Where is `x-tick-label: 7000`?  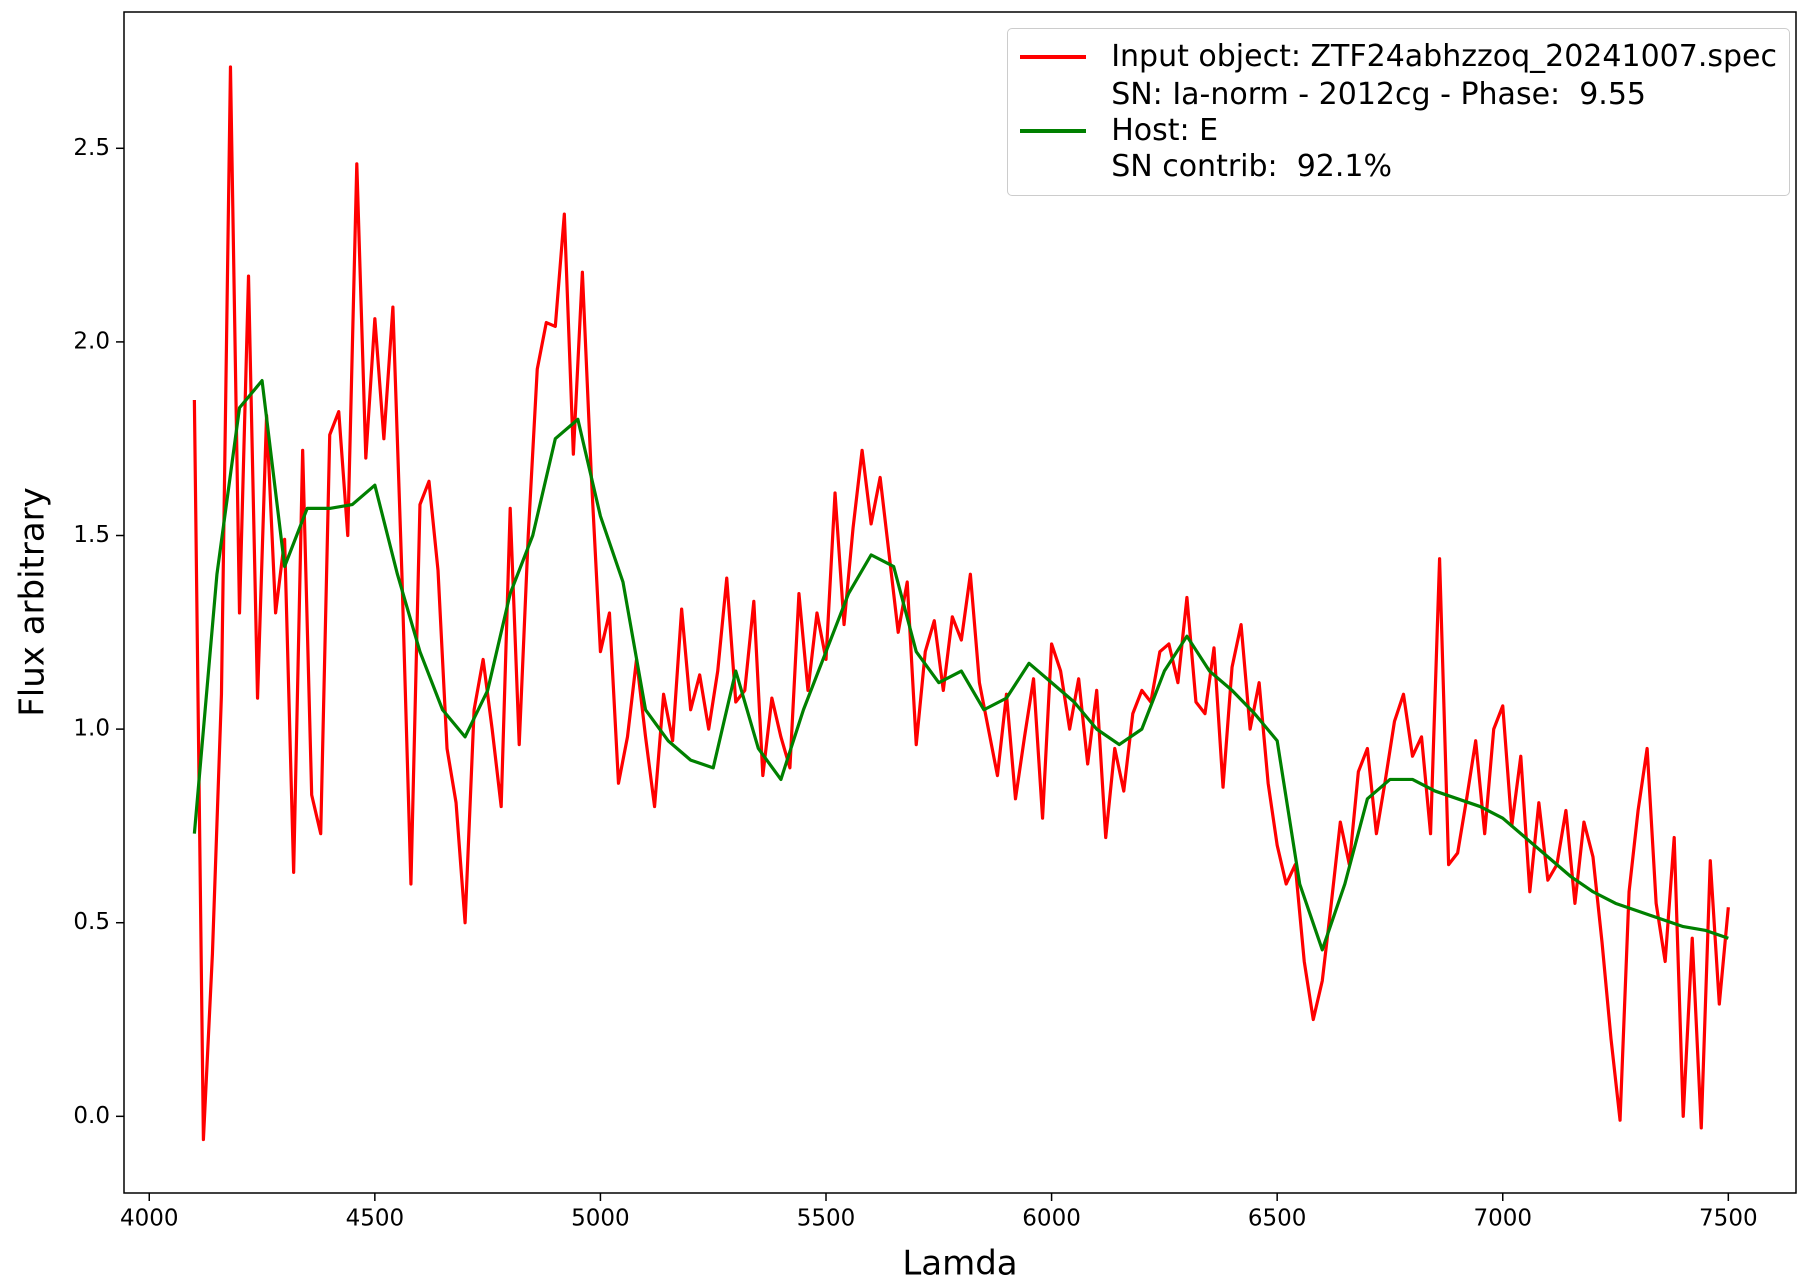 x-tick-label: 7000 is located at coordinates (1502, 1219).